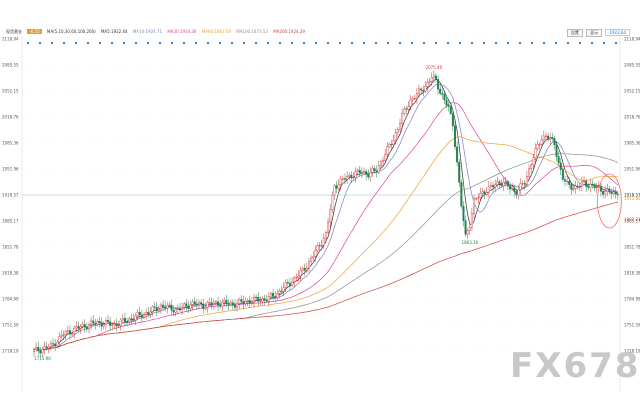  What do you see at coordinates (34, 31) in the screenshot?
I see `legend-price-badge: -6.55` at bounding box center [34, 31].